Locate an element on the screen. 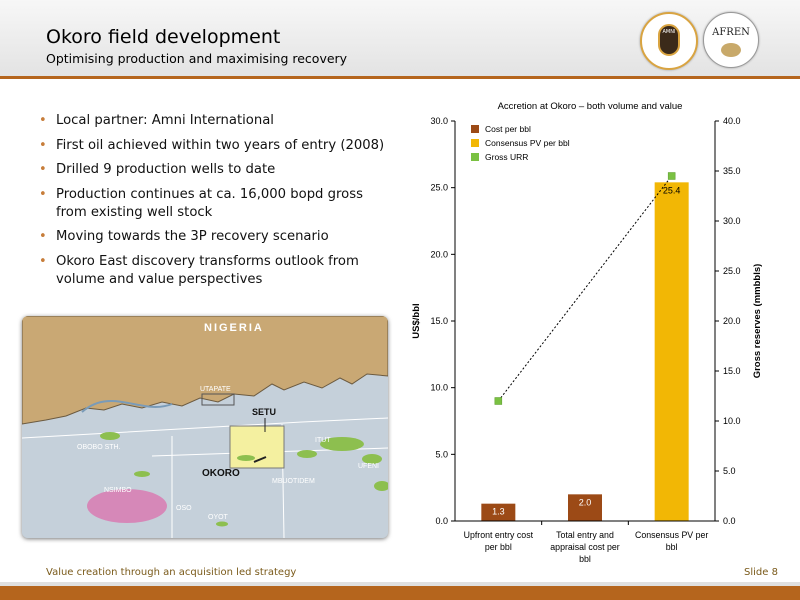 The width and height of the screenshot is (800, 600). field-obobo is located at coordinates (110, 436).